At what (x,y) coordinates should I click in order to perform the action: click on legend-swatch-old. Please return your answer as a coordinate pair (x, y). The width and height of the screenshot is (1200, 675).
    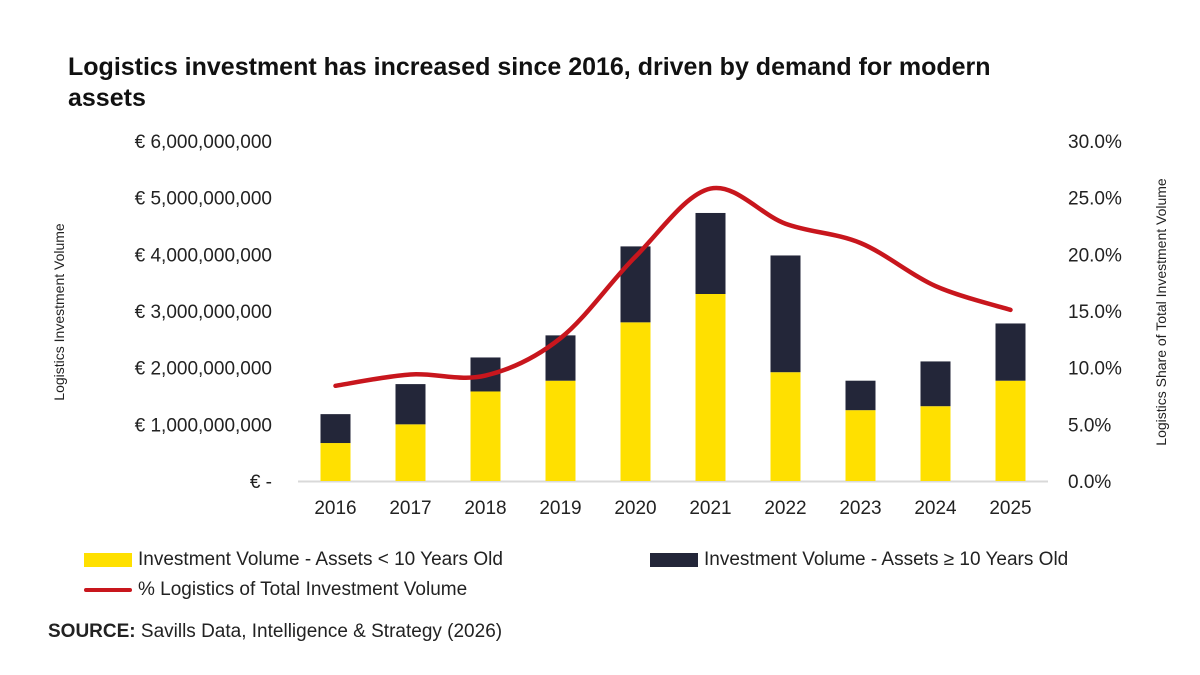
    Looking at the image, I should click on (674, 560).